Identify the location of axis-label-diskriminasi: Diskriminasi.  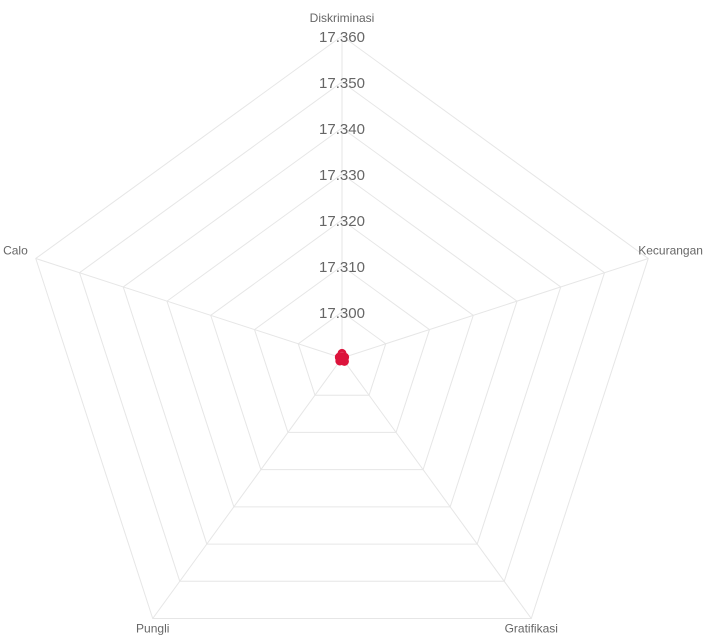
(342, 18).